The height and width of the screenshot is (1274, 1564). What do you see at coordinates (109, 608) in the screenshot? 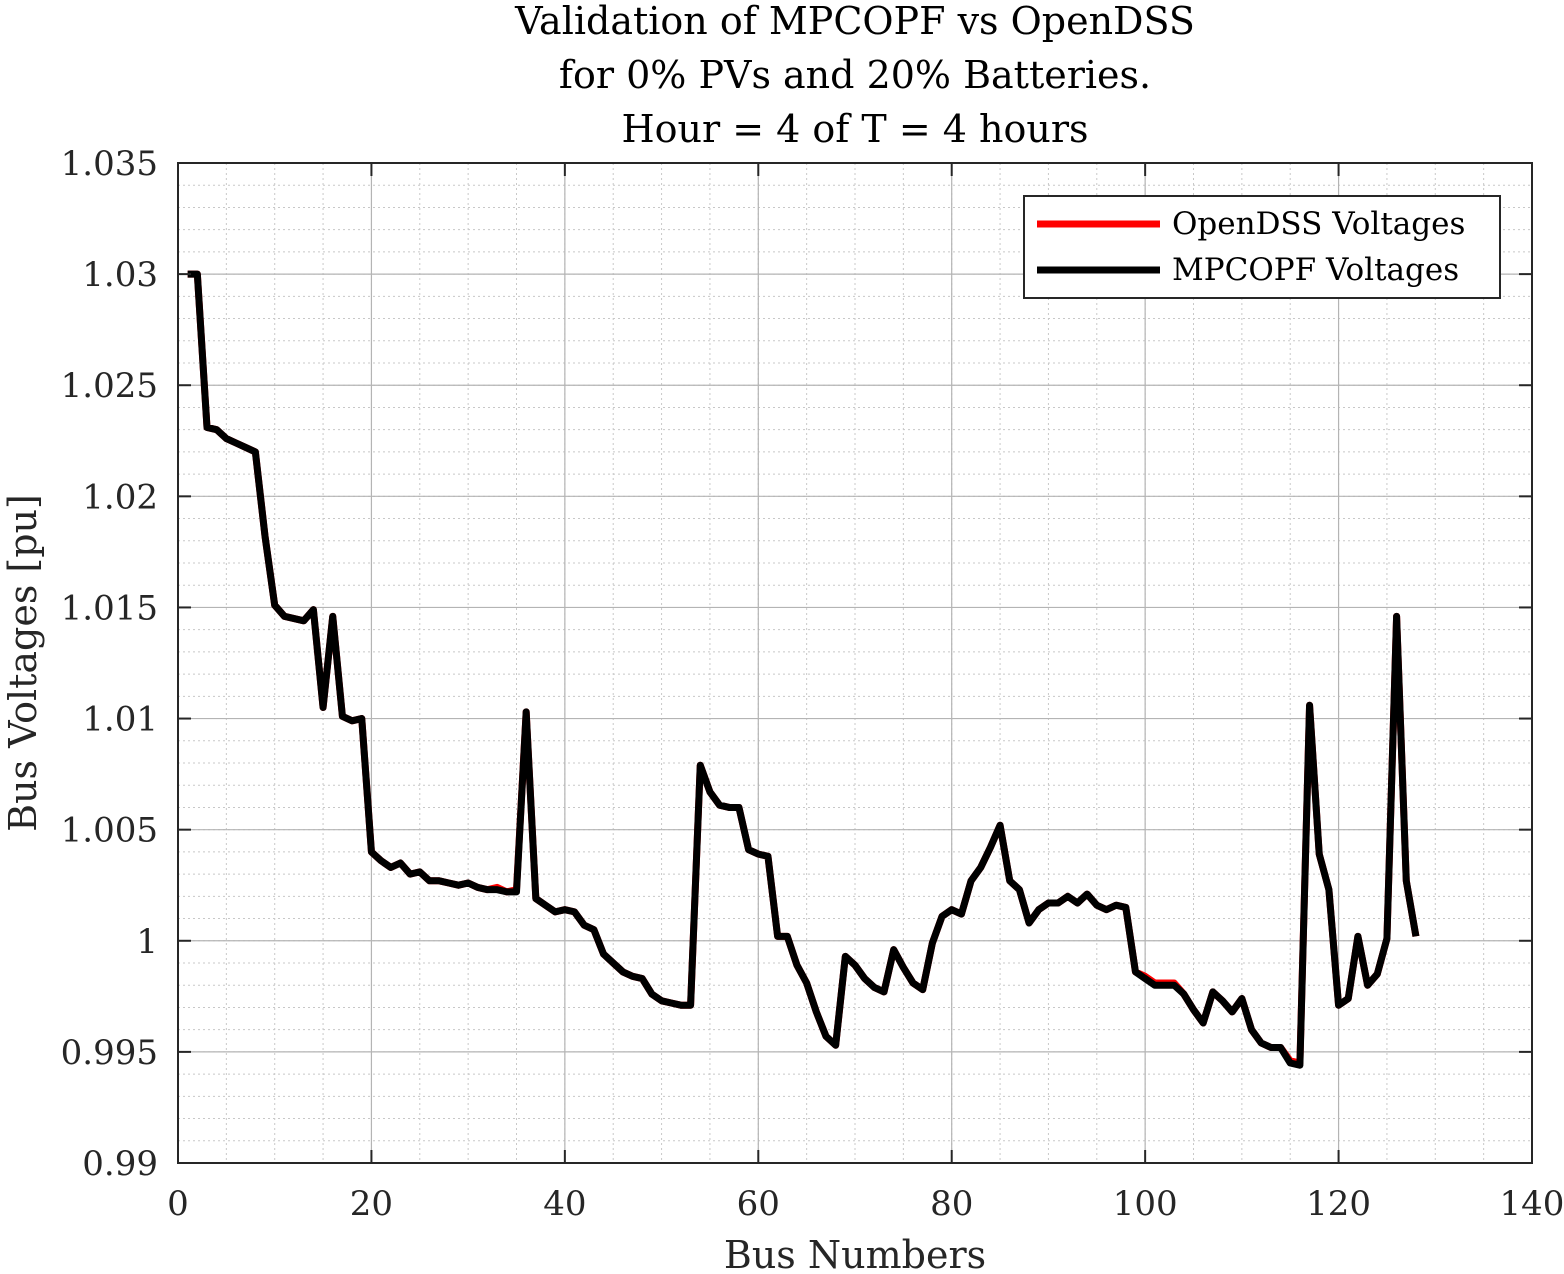
I see `y-tick-label: 1.015` at bounding box center [109, 608].